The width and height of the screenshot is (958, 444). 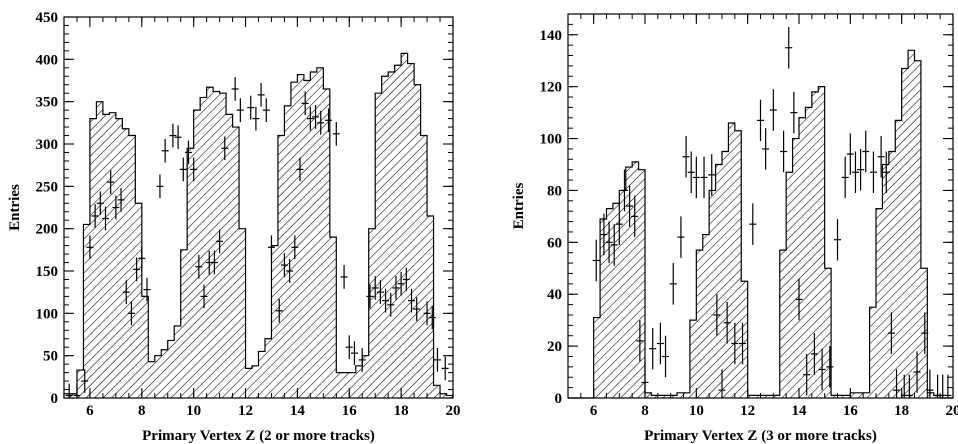 What do you see at coordinates (519, 206) in the screenshot?
I see `y-axis-title: Entries` at bounding box center [519, 206].